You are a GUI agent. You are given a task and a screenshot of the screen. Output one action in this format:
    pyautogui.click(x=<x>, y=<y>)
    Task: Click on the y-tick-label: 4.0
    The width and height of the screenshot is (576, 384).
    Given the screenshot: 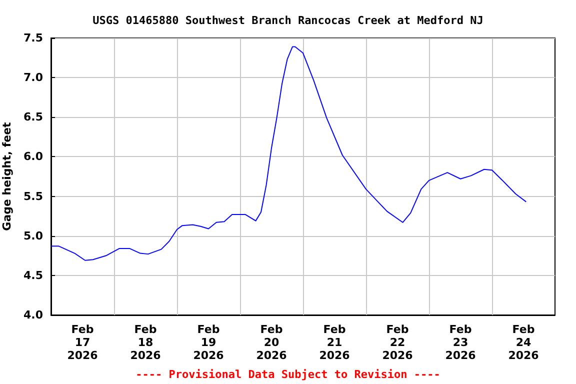 What is the action you would take?
    pyautogui.click(x=34, y=315)
    